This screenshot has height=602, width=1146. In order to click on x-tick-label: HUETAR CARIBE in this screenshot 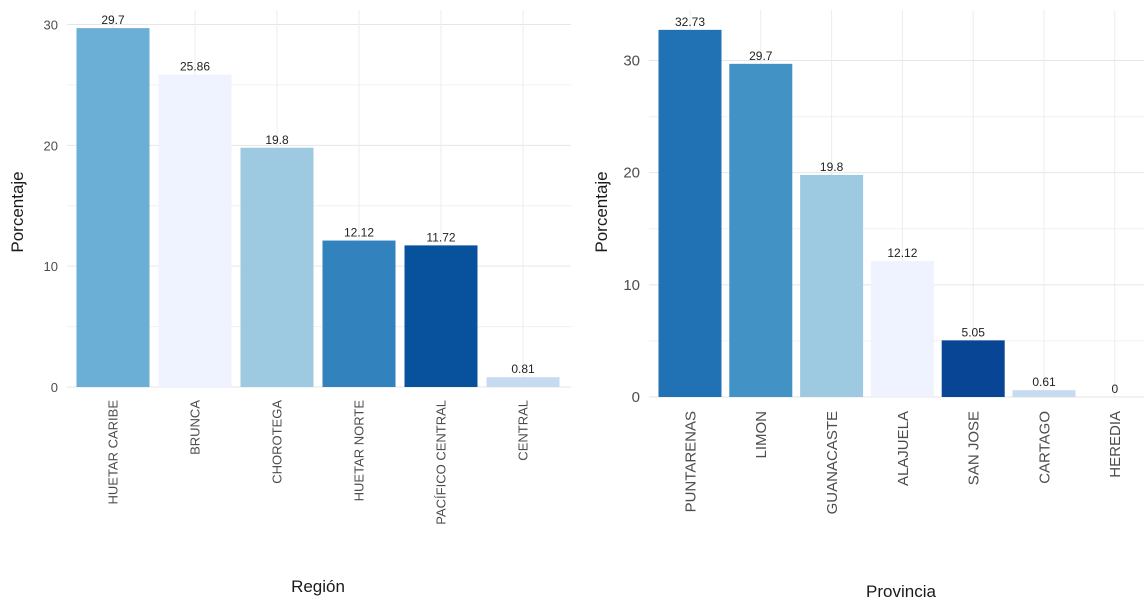, I will do `click(113, 452)`.